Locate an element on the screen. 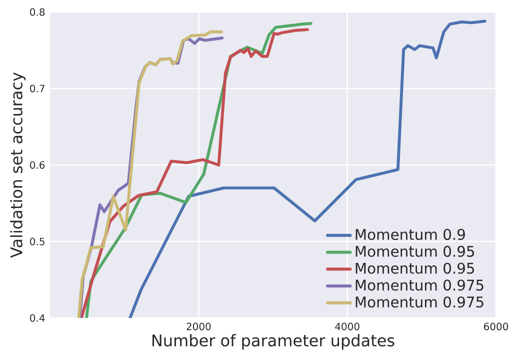 The height and width of the screenshot is (363, 516). x-tick-label: 2000 is located at coordinates (198, 326).